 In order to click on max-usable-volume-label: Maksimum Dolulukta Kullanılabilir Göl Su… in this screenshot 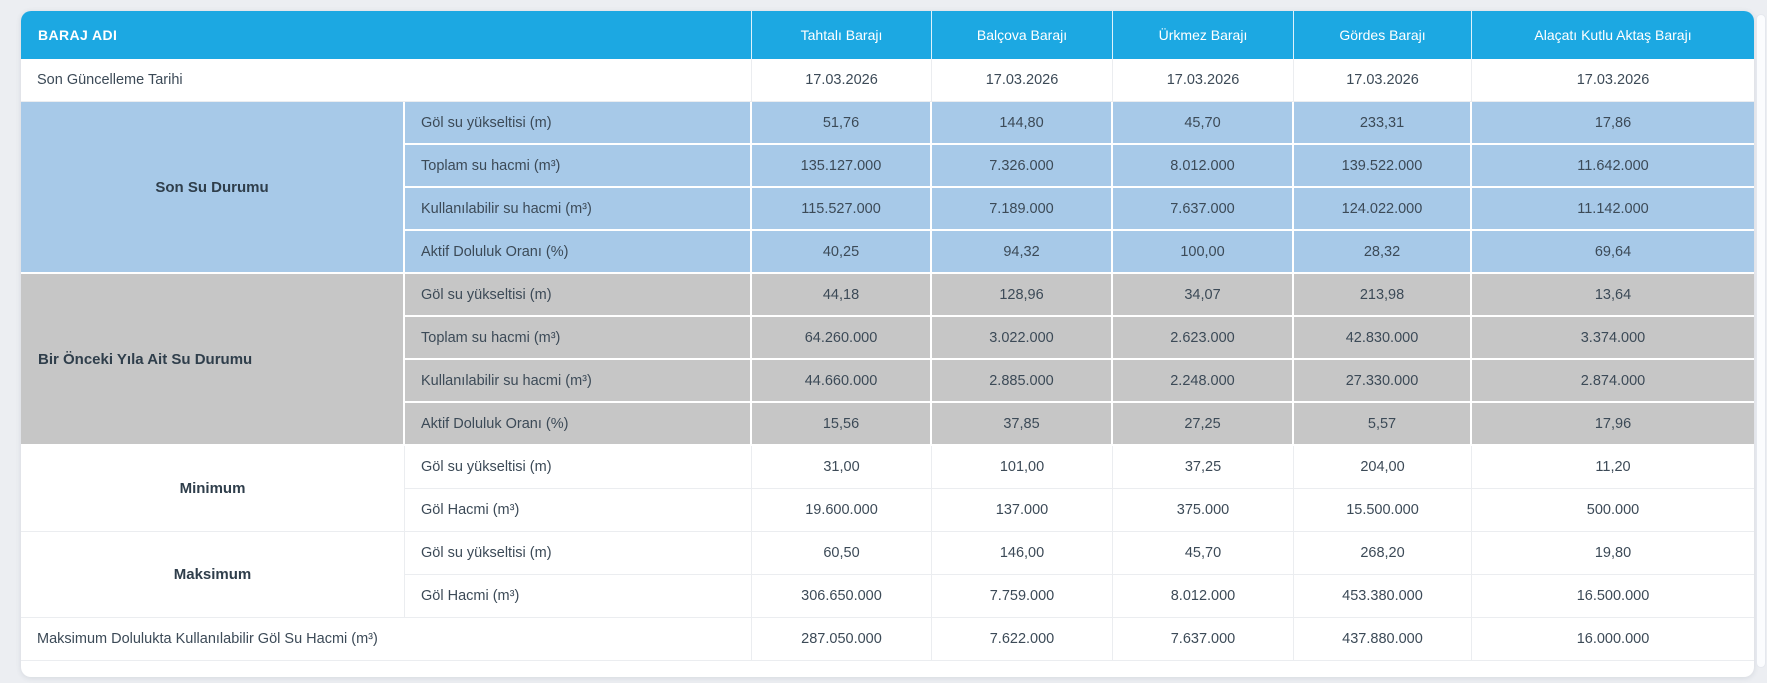, I will do `click(386, 639)`.